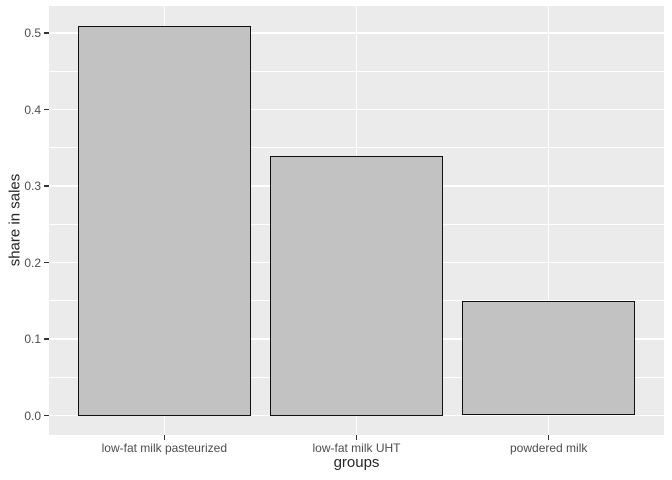  I want to click on major-gridline-vertical, so click(548, 220).